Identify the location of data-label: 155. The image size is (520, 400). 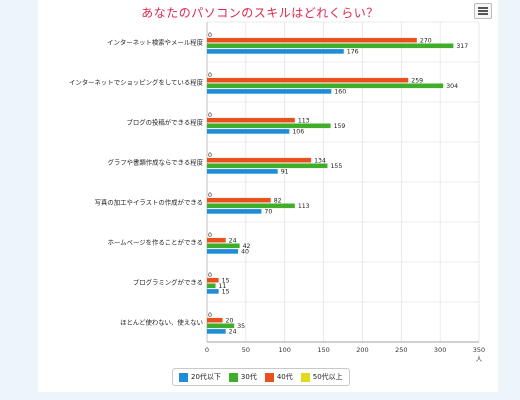
(336, 166).